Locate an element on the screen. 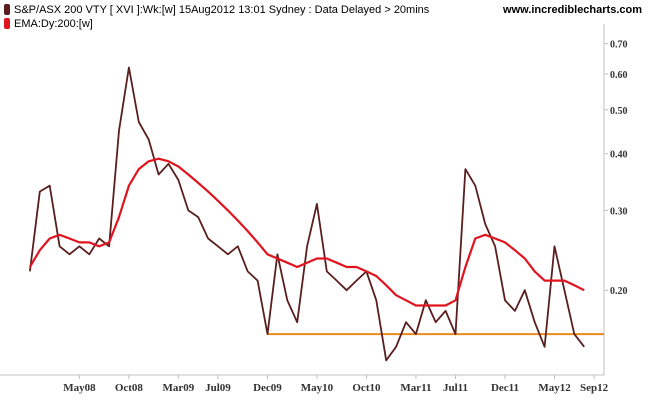 The width and height of the screenshot is (650, 400). y-tick-label: 0.50 is located at coordinates (619, 111).